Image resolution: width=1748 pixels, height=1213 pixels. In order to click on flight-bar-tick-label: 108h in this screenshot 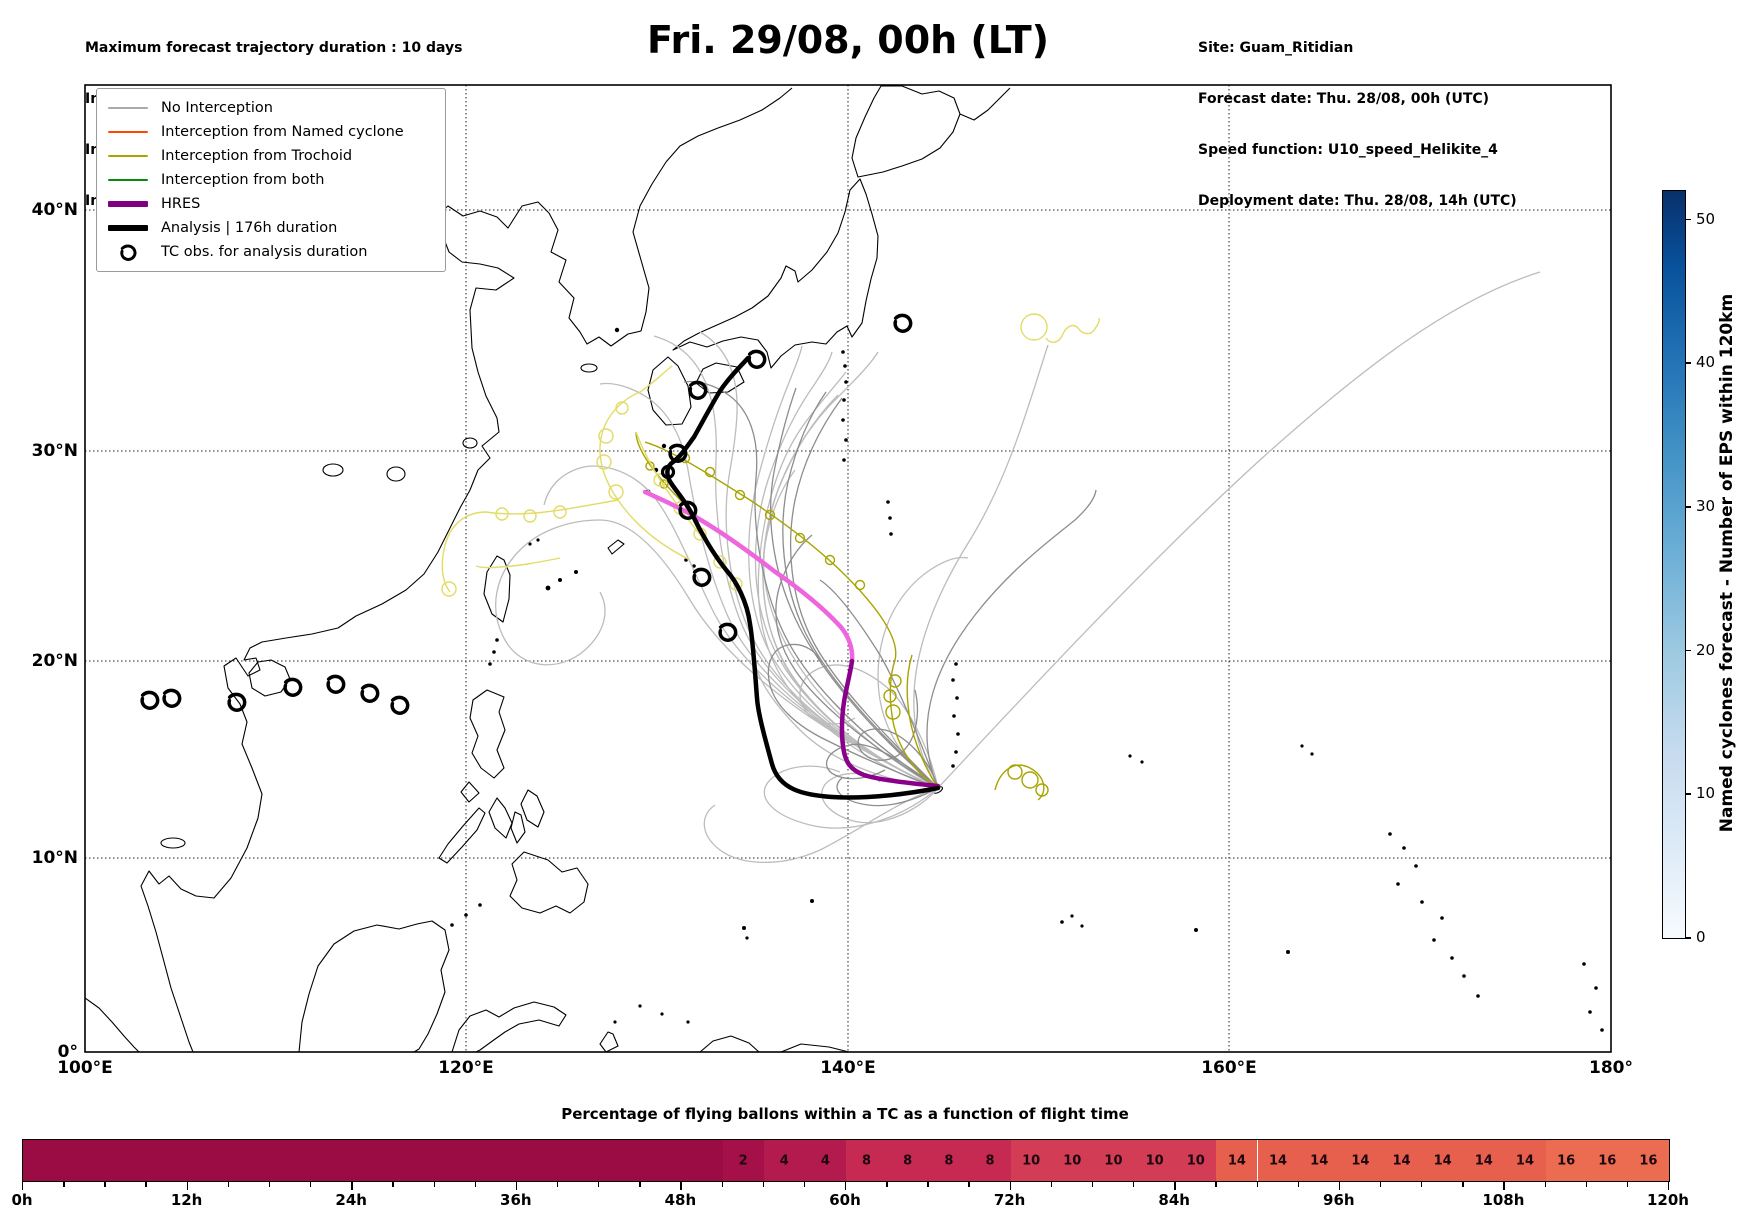, I will do `click(1503, 1200)`.